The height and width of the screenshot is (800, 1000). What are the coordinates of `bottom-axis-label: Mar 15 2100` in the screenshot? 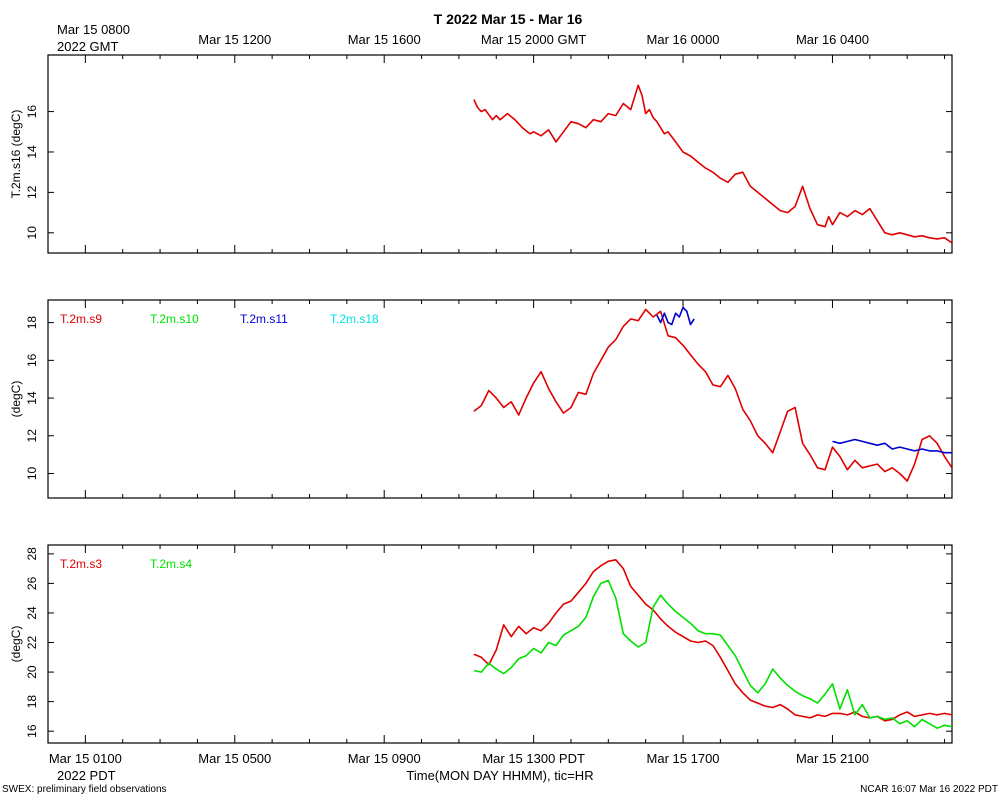 It's located at (832, 758).